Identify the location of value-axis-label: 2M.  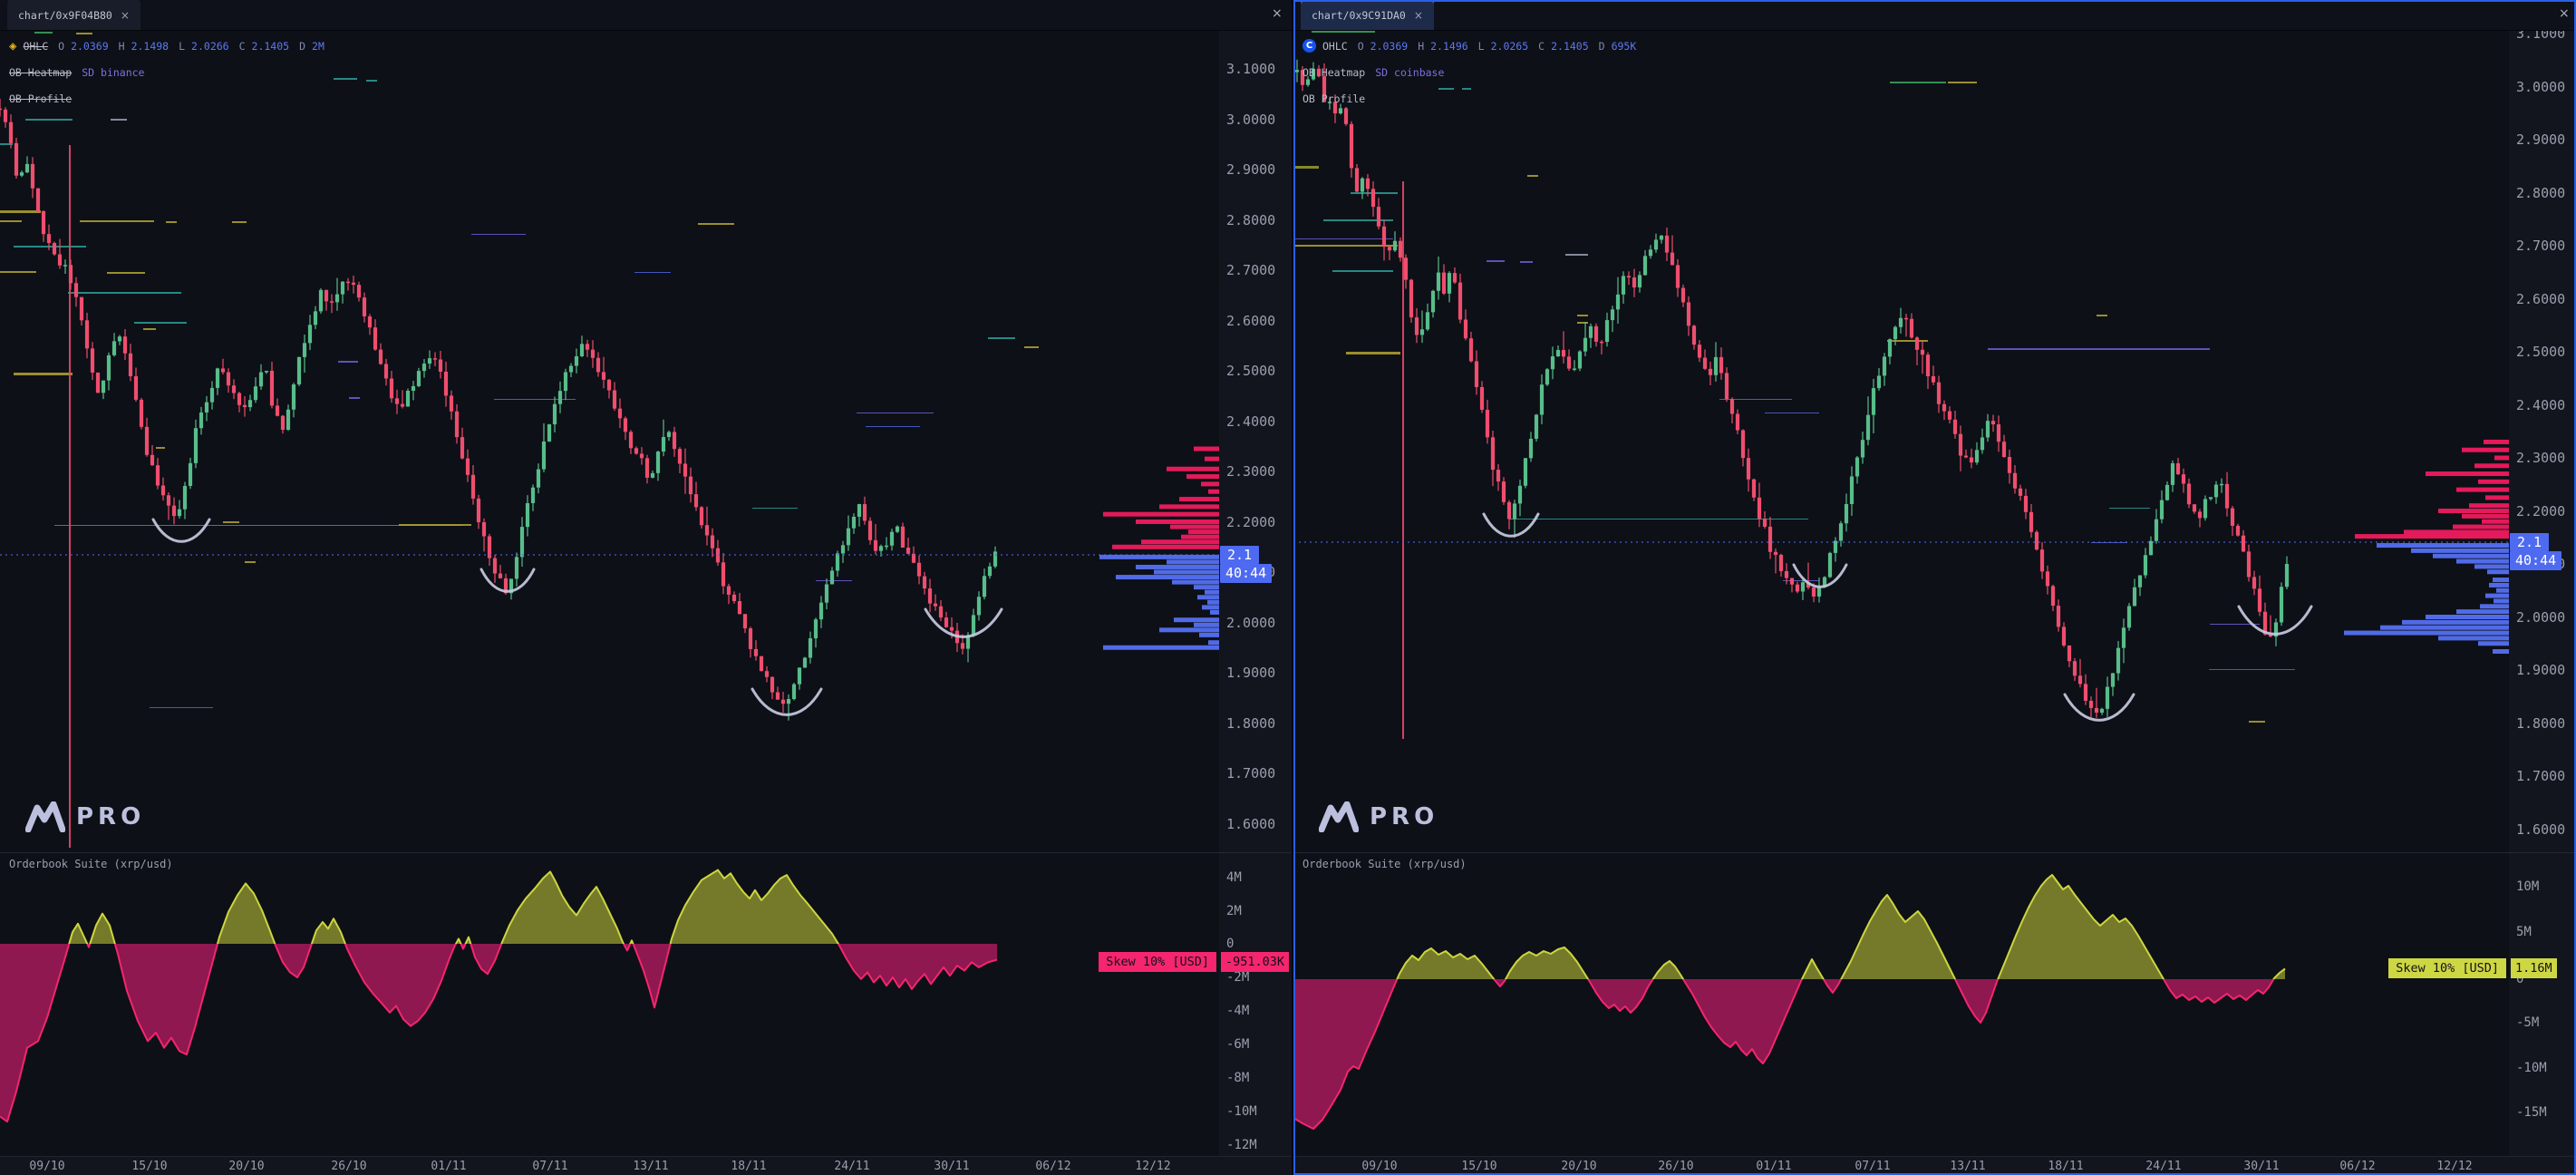
(1234, 911).